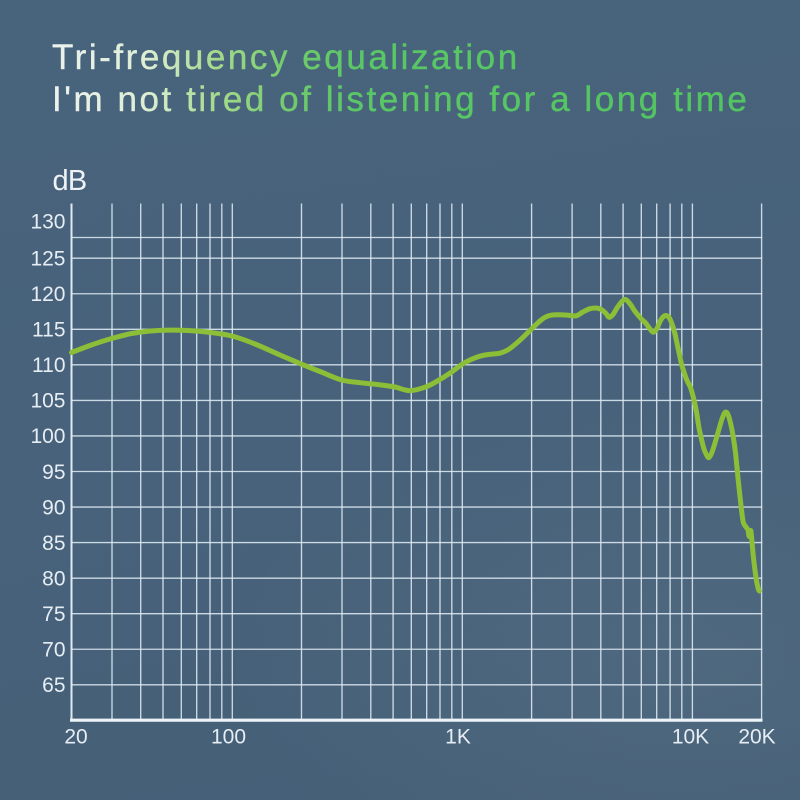  What do you see at coordinates (48, 365) in the screenshot?
I see `svg-text: 110` at bounding box center [48, 365].